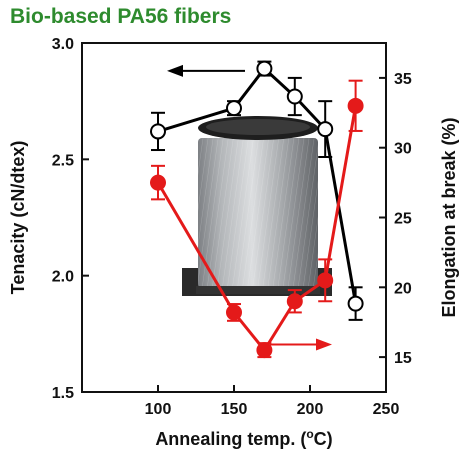  I want to click on x-tick-label: 250, so click(386, 409).